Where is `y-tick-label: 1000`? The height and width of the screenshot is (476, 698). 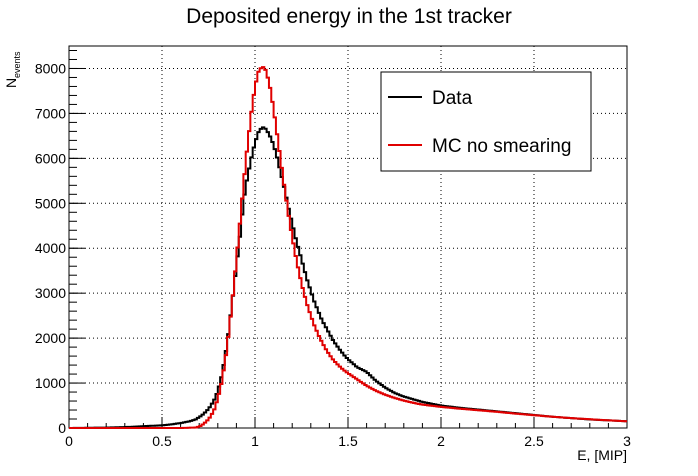
y-tick-label: 1000 is located at coordinates (50, 383).